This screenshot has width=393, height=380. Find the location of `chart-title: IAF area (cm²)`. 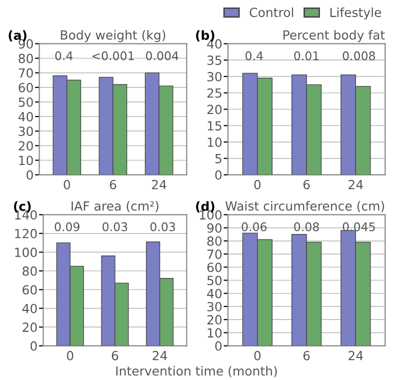

chart-title: IAF area (cm²) is located at coordinates (115, 206).